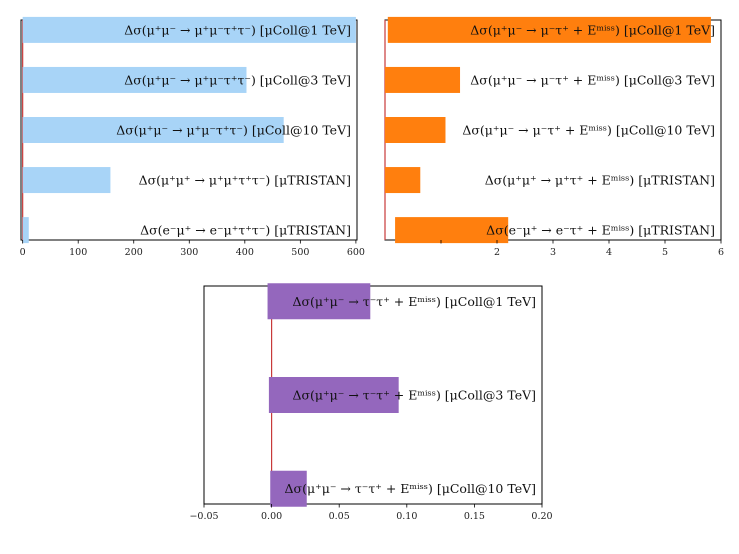 The image size is (739, 554). Describe the element at coordinates (600, 230) in the screenshot. I see `bar-label: Δσ(e⁻μ⁺ → e⁻τ⁺ + Eᵐⁱˢˢ) [μTRISTAN]` at that location.